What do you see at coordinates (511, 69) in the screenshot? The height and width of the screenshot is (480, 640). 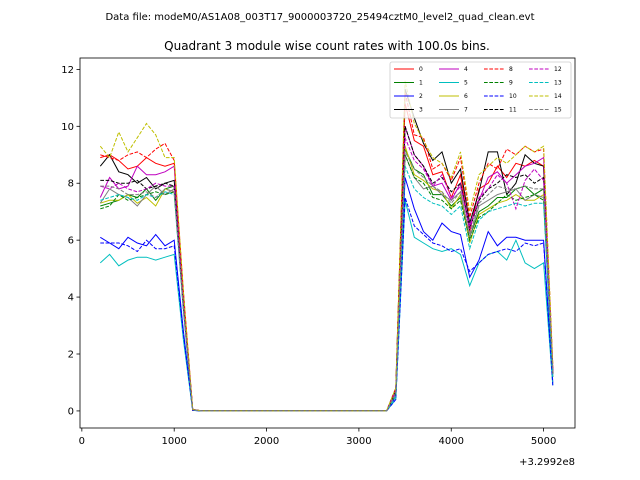 I see `legend-label-8: 8` at bounding box center [511, 69].